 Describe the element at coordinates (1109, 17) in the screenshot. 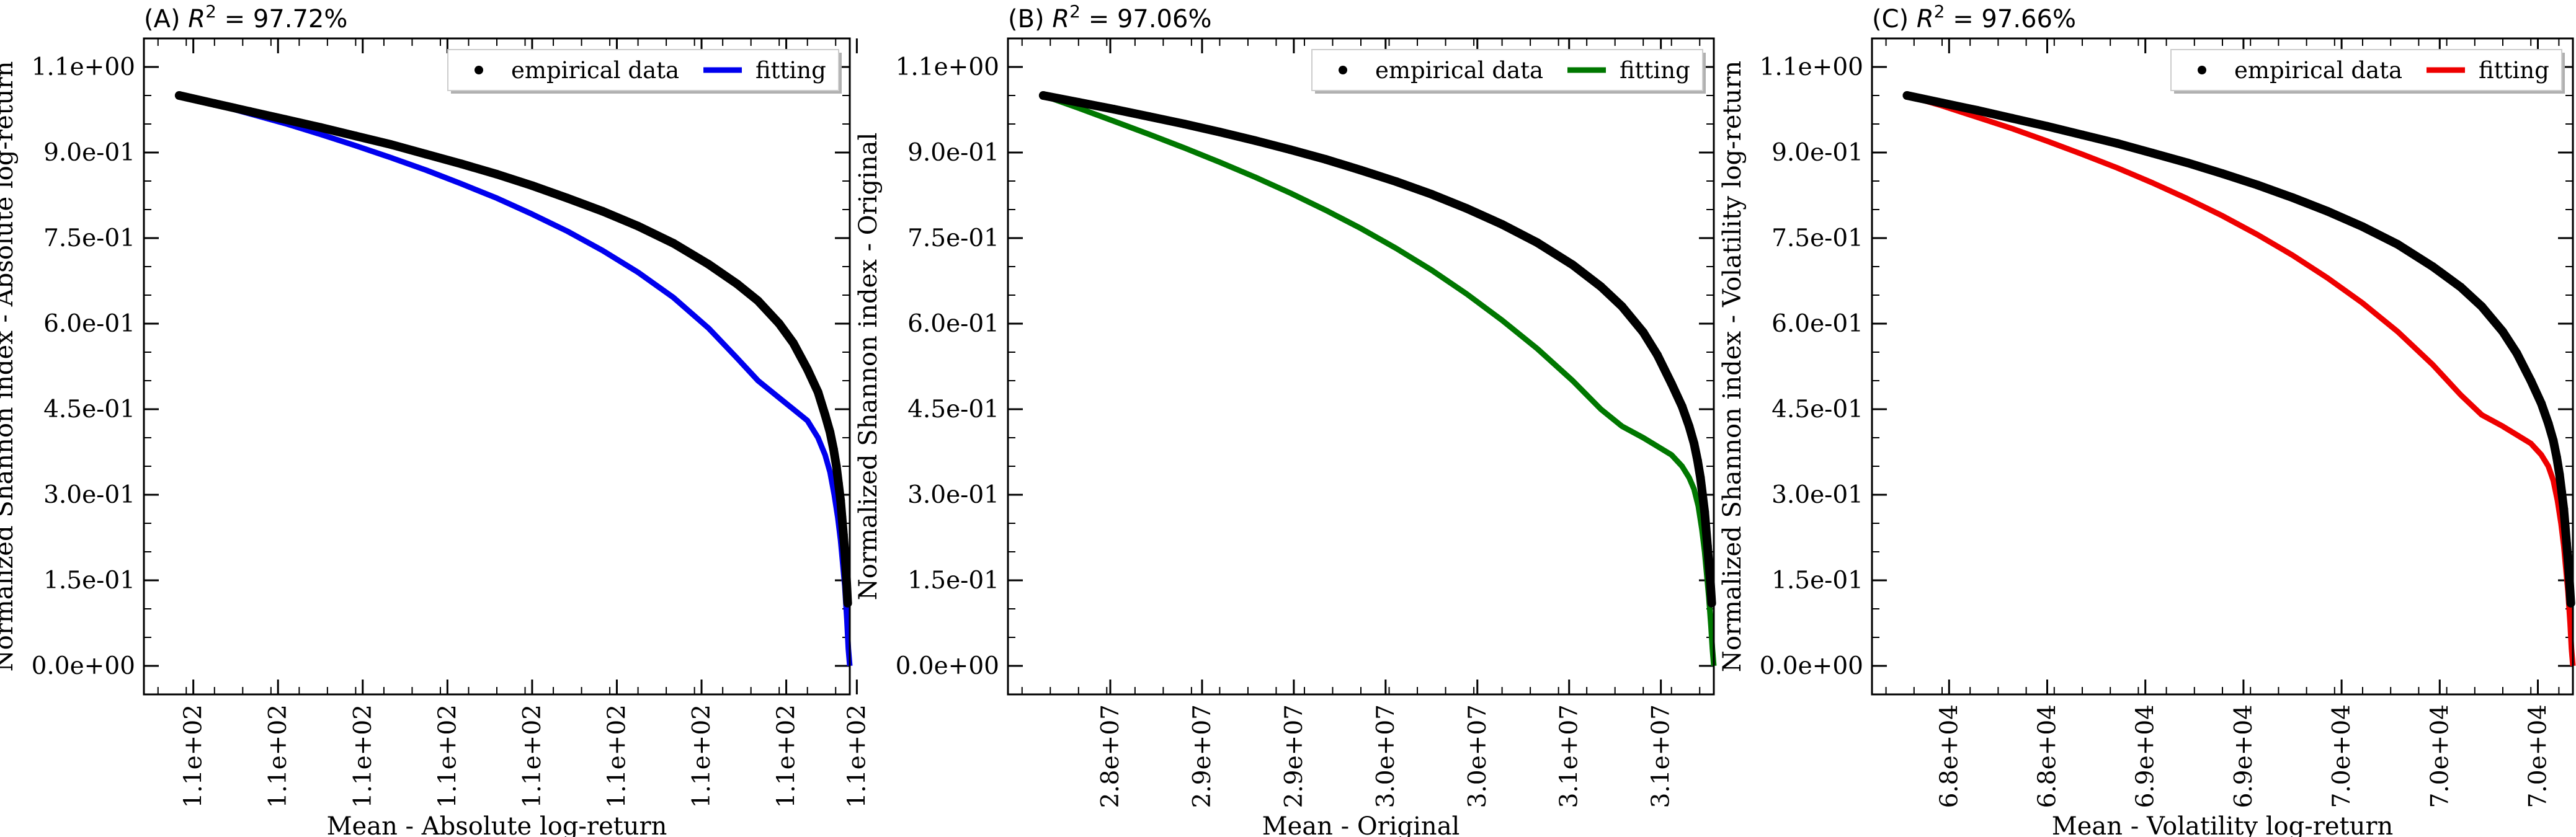

I see `panel-title: (B) R2 = 97.06%` at that location.